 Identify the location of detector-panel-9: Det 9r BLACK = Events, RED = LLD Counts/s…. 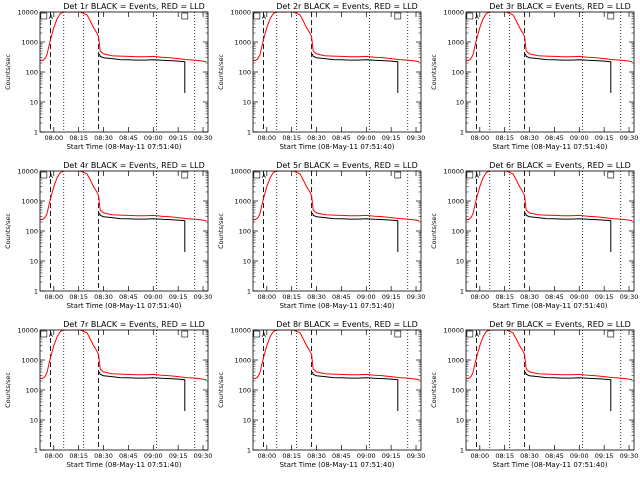
(534, 394).